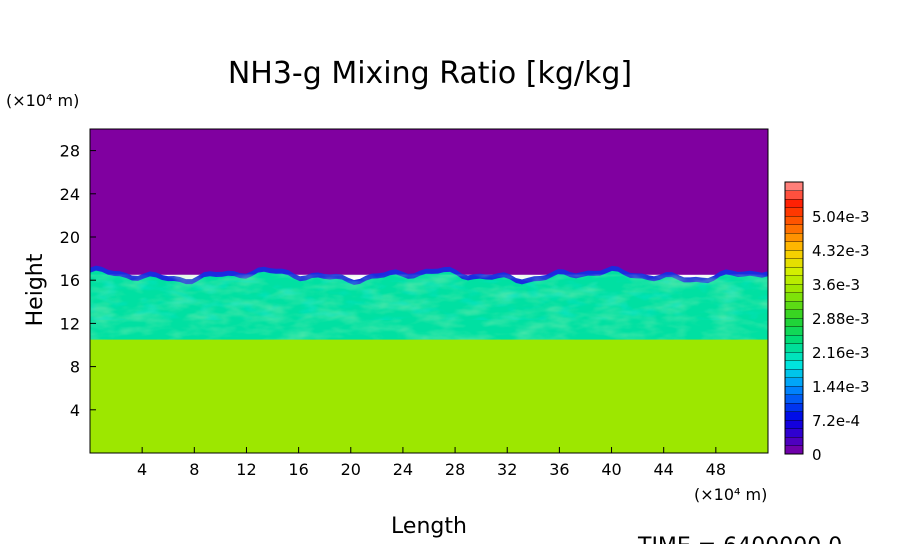  What do you see at coordinates (611, 469) in the screenshot?
I see `x-tick-label: 40` at bounding box center [611, 469].